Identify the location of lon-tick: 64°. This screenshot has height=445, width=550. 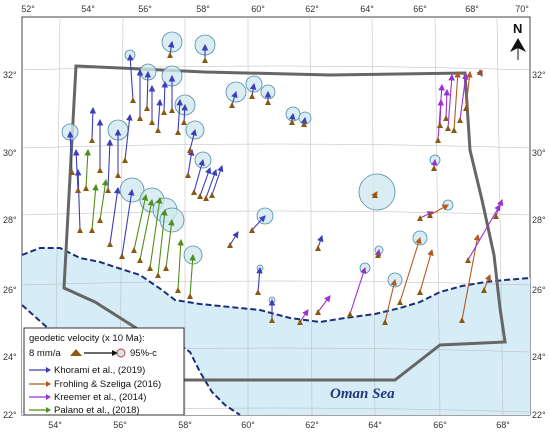
(367, 9).